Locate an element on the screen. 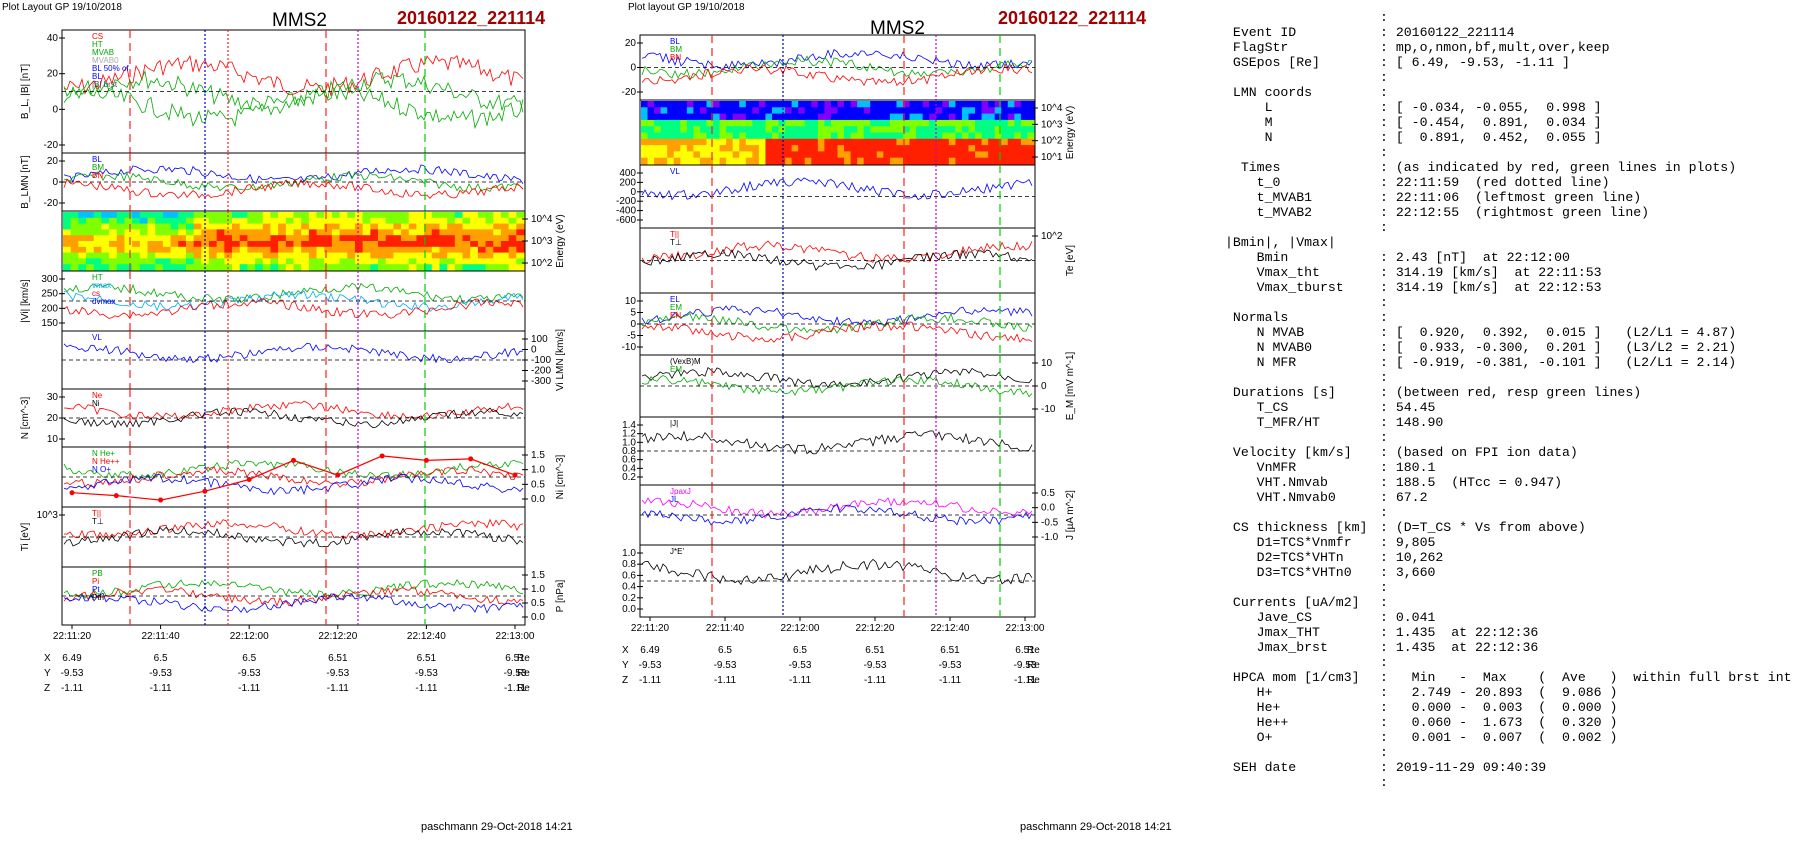  summary-value: : 0.041 is located at coordinates (1408, 617).